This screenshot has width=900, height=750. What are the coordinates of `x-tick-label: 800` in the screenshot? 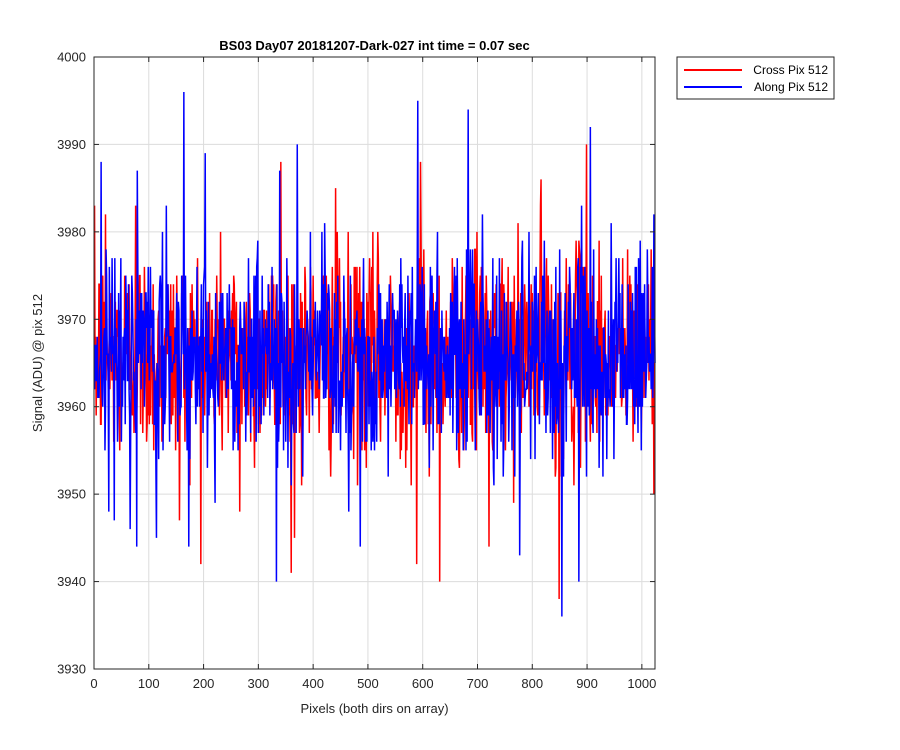 It's located at (532, 683).